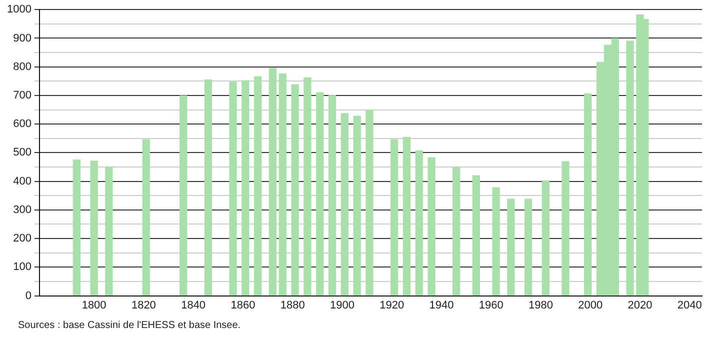 The image size is (710, 340). Describe the element at coordinates (22, 210) in the screenshot. I see `y-tick-label: 300` at that location.